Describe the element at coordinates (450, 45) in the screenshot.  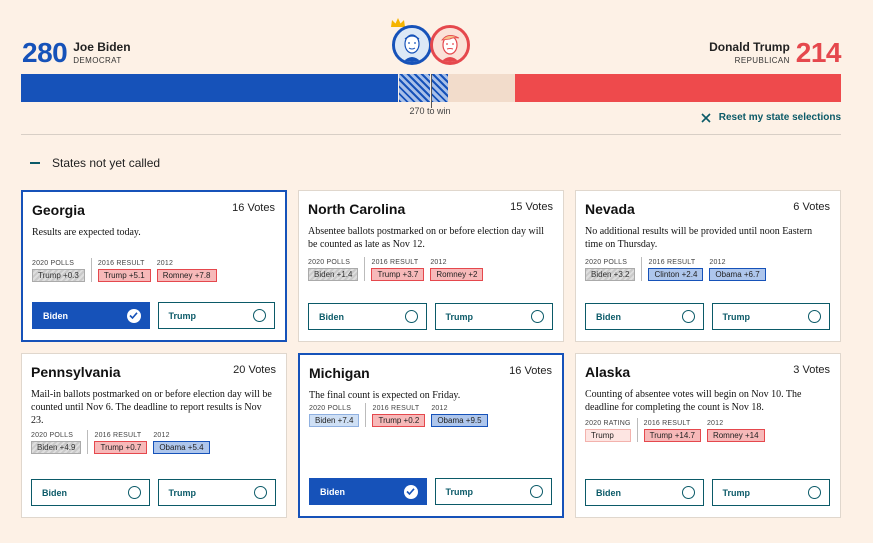
I see `trump-avatar` at that location.